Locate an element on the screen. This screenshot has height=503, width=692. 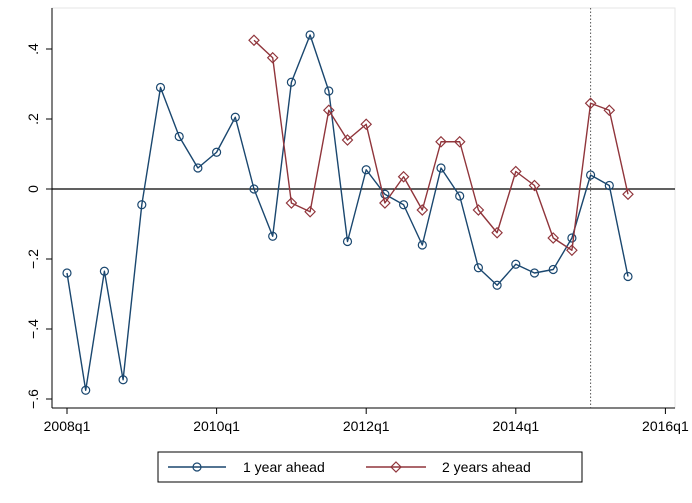
y-tick-label: −.6 is located at coordinates (33, 399).